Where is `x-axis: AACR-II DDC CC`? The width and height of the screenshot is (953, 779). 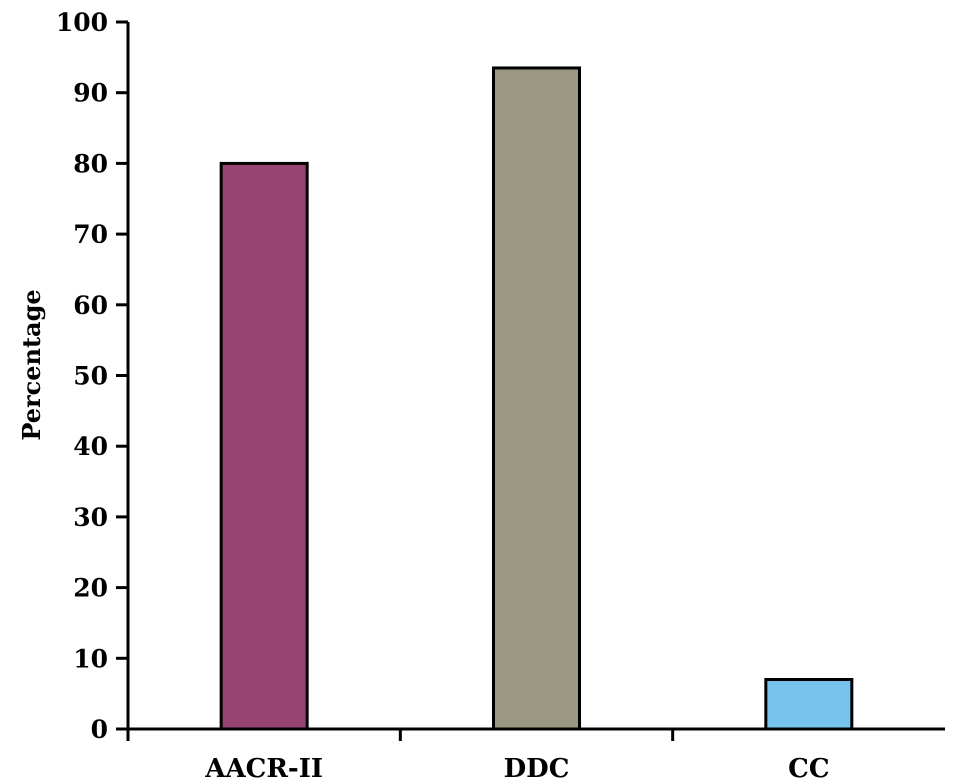 x-axis: AACR-II DDC CC is located at coordinates (530, 753).